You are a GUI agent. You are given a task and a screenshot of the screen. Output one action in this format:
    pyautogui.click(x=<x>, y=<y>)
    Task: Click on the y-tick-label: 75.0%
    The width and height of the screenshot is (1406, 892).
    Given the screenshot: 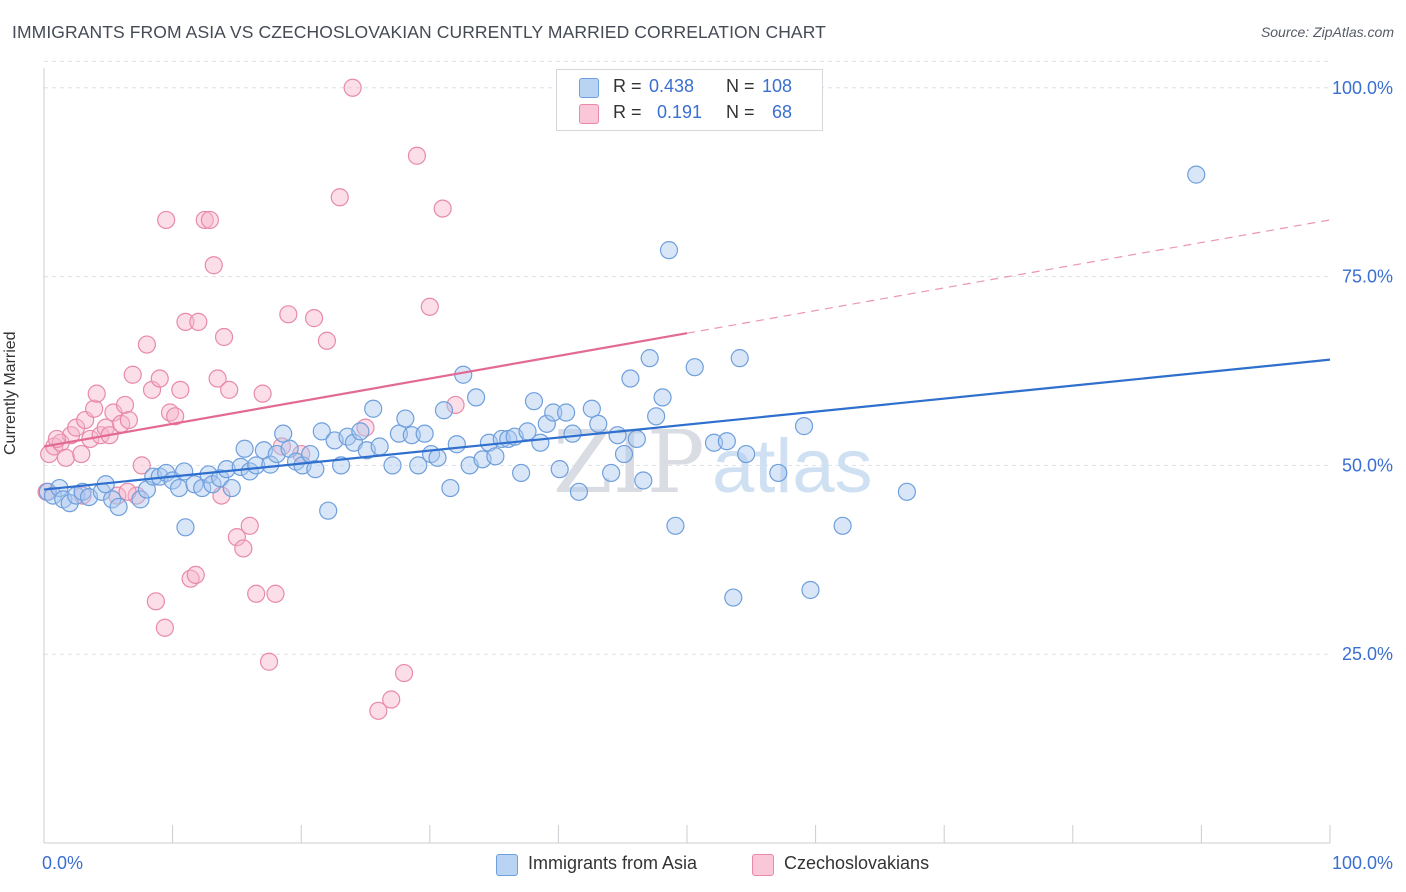 What is the action you would take?
    pyautogui.click(x=1367, y=277)
    